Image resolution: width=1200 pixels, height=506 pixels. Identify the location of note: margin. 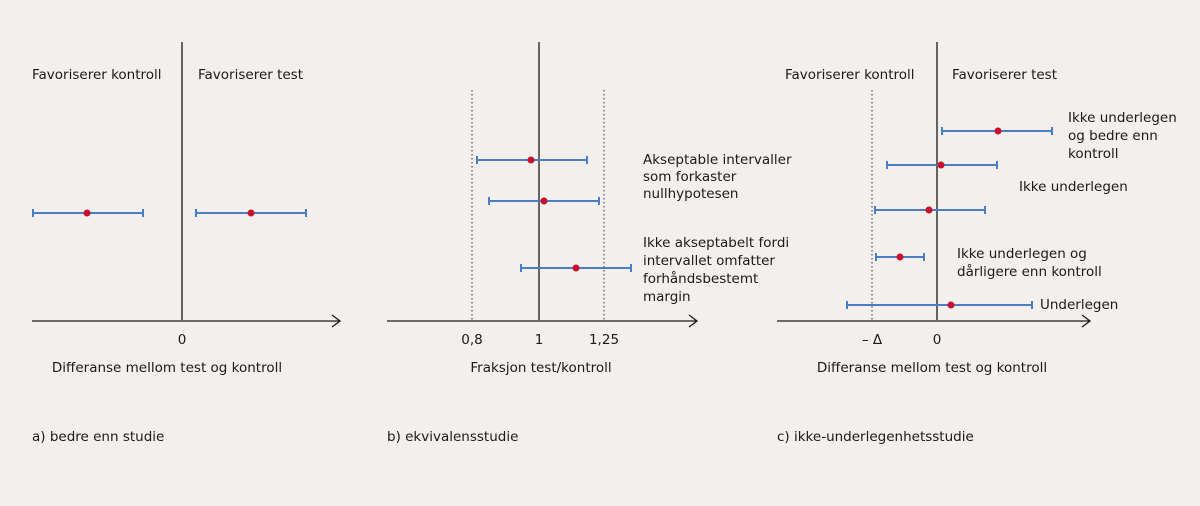
(667, 297).